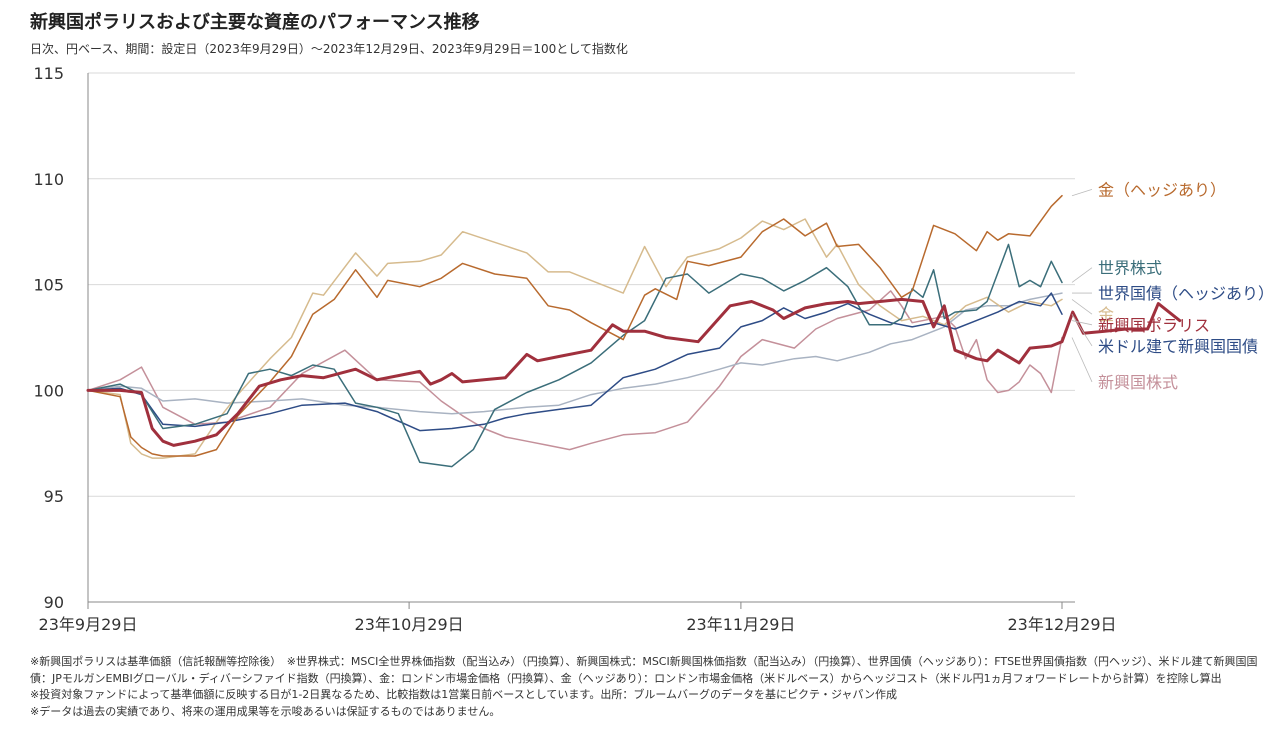  Describe the element at coordinates (1178, 346) in the screenshot. I see `series-label-5: 米ドル建て新興国国債` at that location.